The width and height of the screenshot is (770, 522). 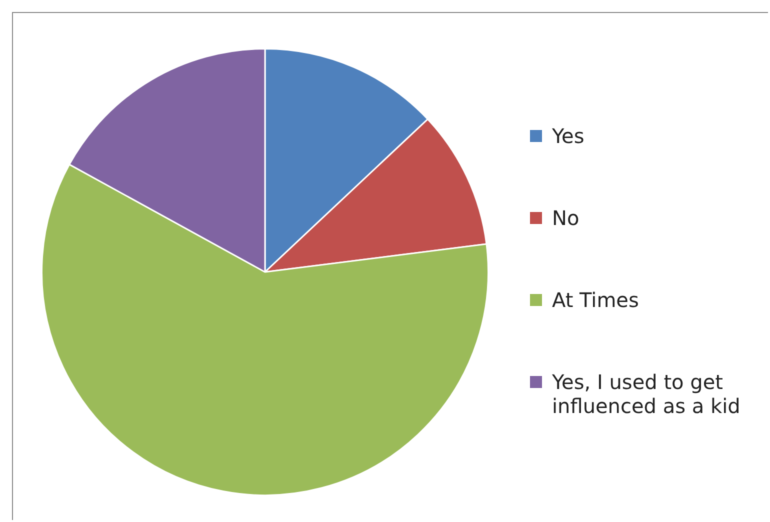 What do you see at coordinates (568, 136) in the screenshot?
I see `legend-label: Yes` at bounding box center [568, 136].